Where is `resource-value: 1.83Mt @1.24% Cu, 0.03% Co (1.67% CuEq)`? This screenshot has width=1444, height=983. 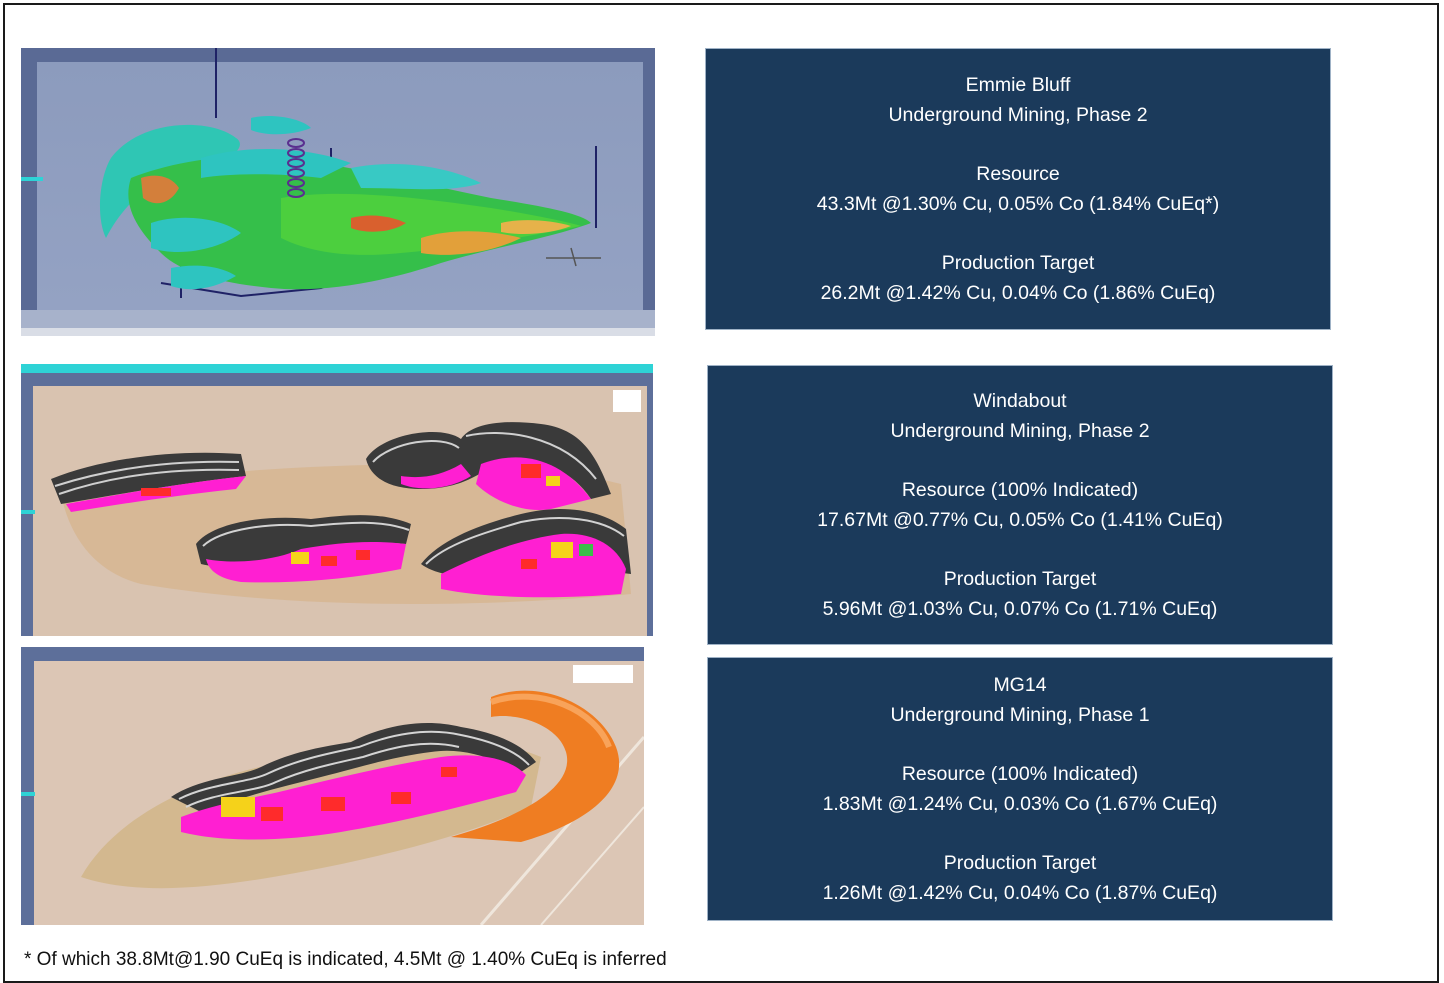
resource-value: 1.83Mt @1.24% Cu, 0.03% Co (1.67% CuEq) is located at coordinates (1020, 804).